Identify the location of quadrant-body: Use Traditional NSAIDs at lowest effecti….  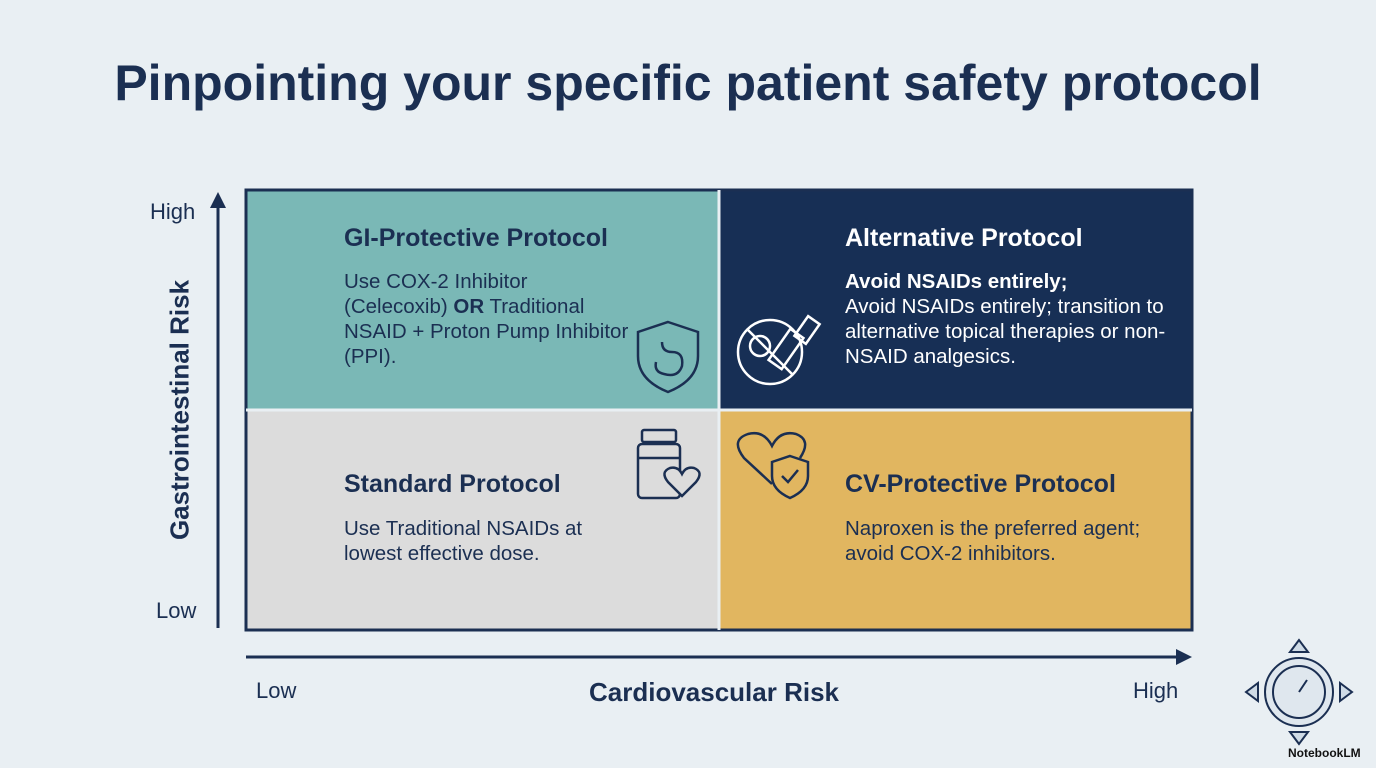
(489, 541).